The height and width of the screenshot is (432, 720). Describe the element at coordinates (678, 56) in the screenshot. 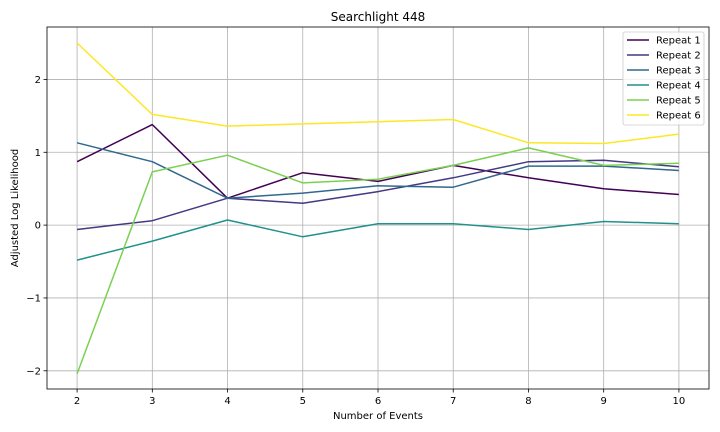

I see `legend-label: Repeat 2` at that location.